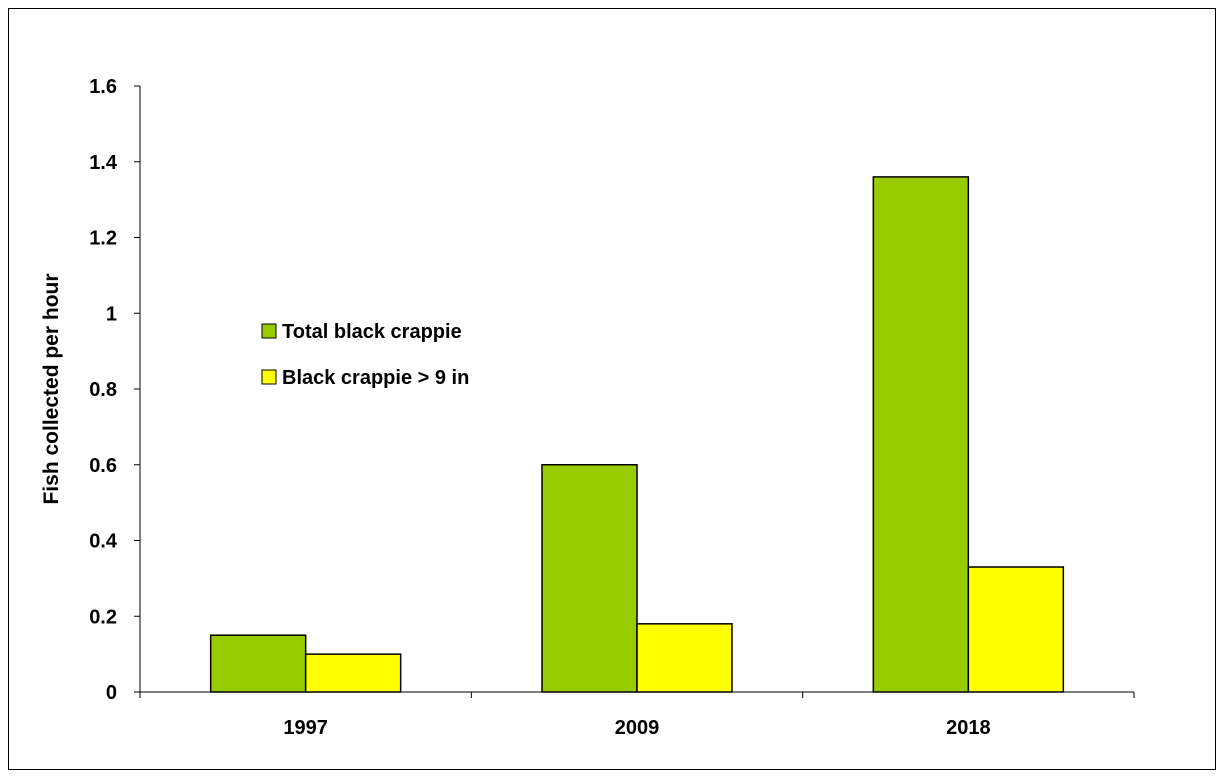 Image resolution: width=1225 pixels, height=779 pixels. Describe the element at coordinates (258, 663) in the screenshot. I see `bar-total-1997` at that location.